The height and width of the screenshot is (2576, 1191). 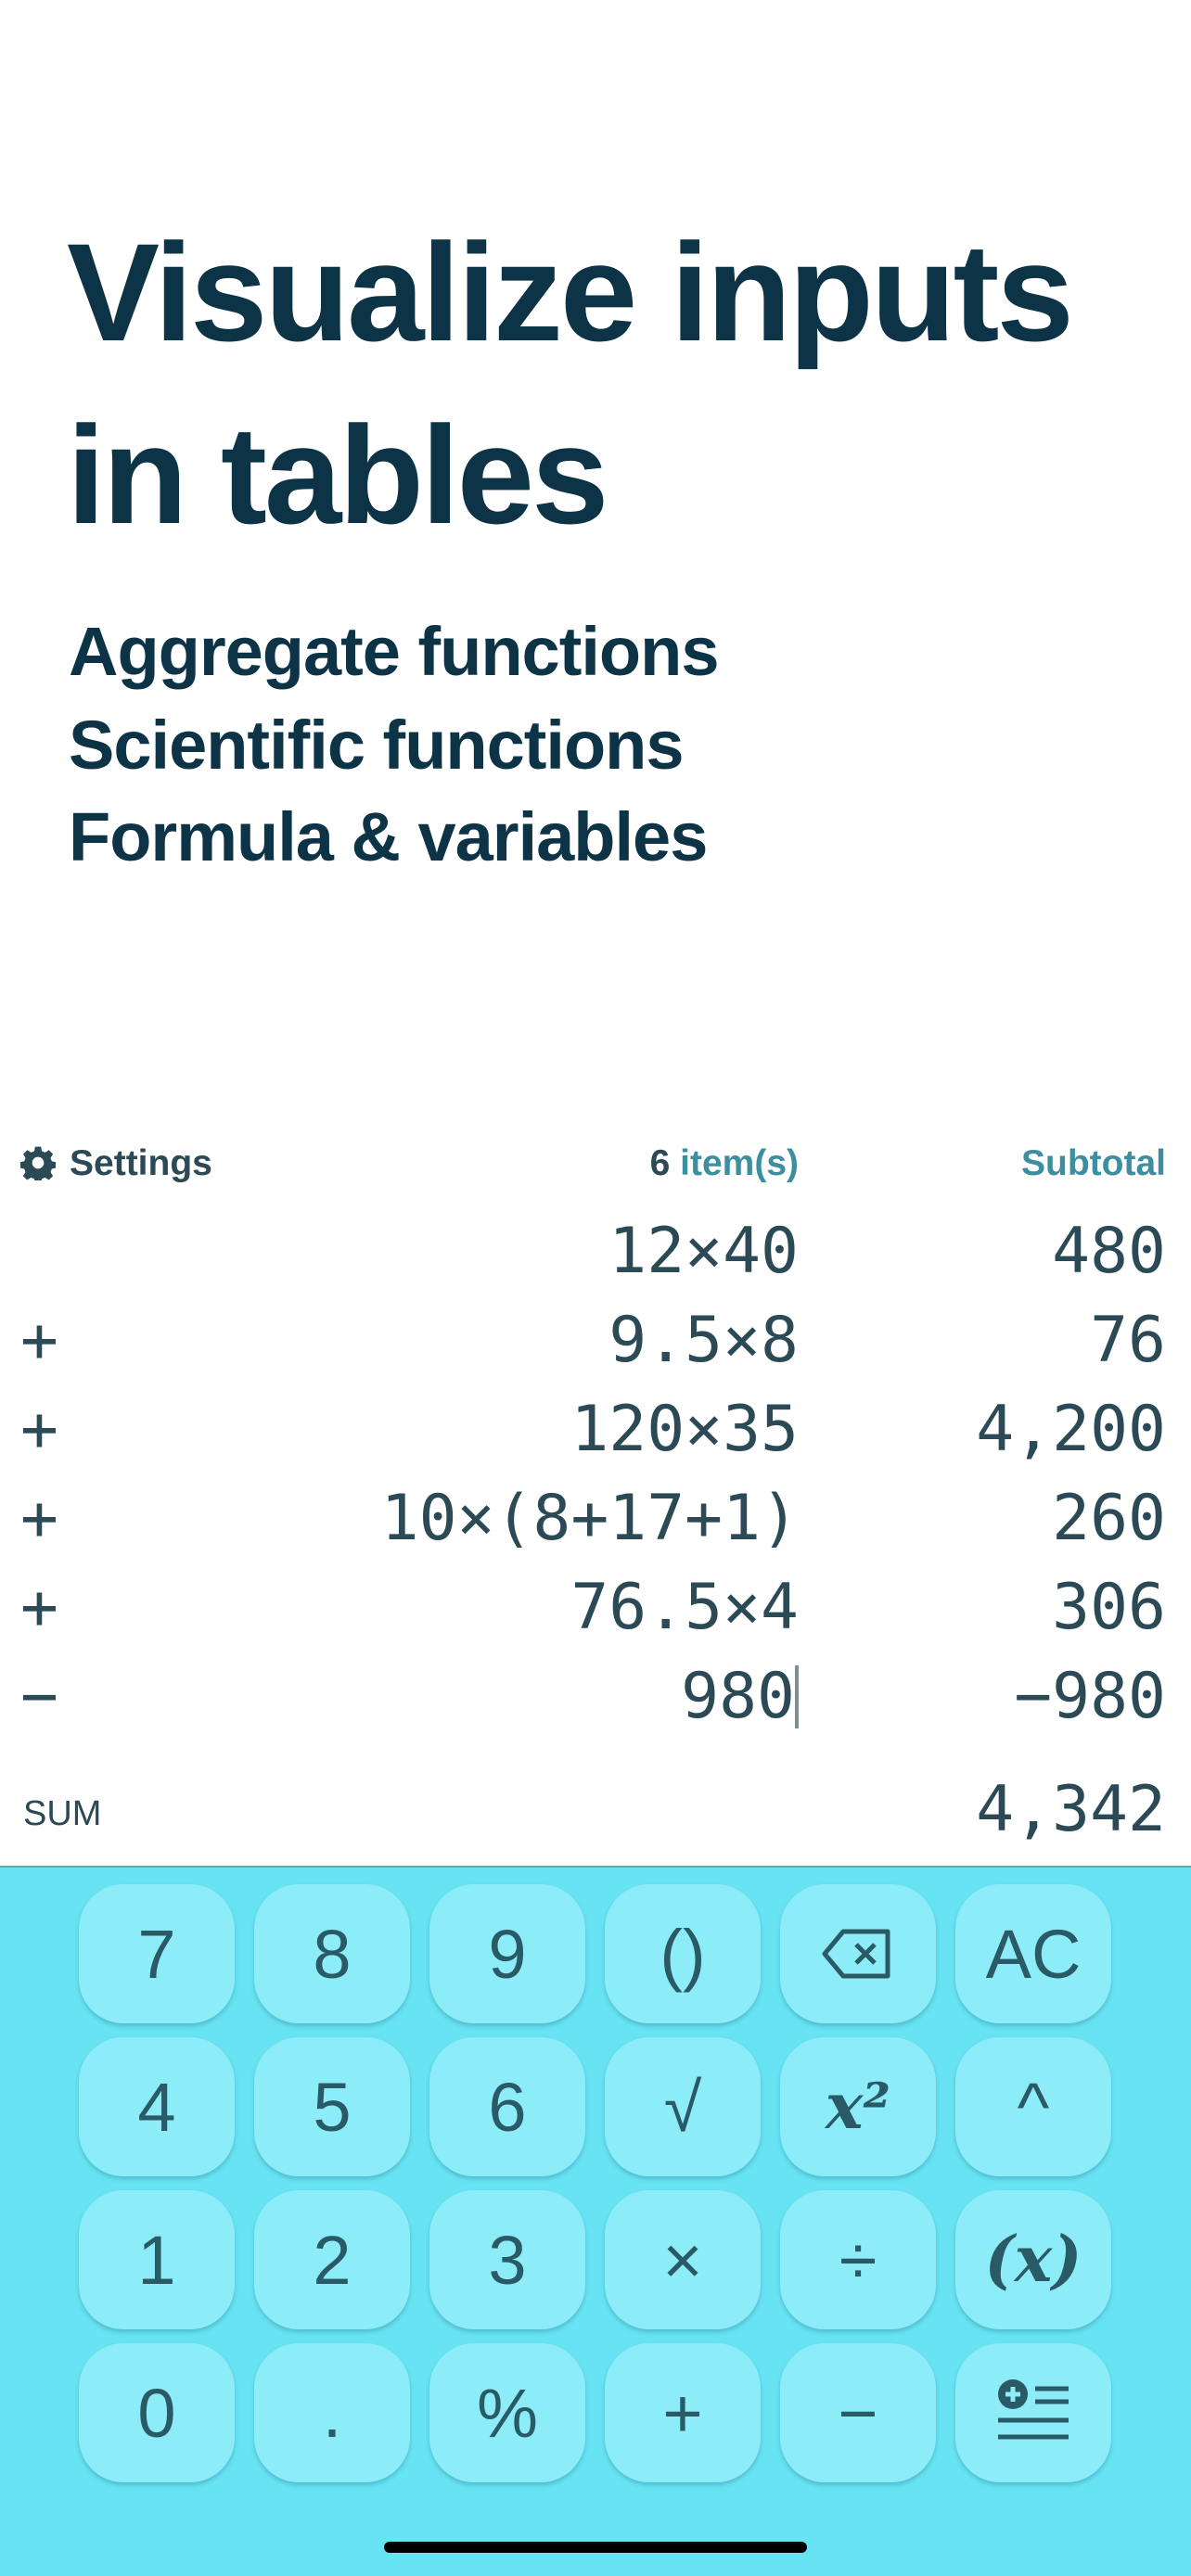 I want to click on feature: Scientific functions, so click(x=377, y=746).